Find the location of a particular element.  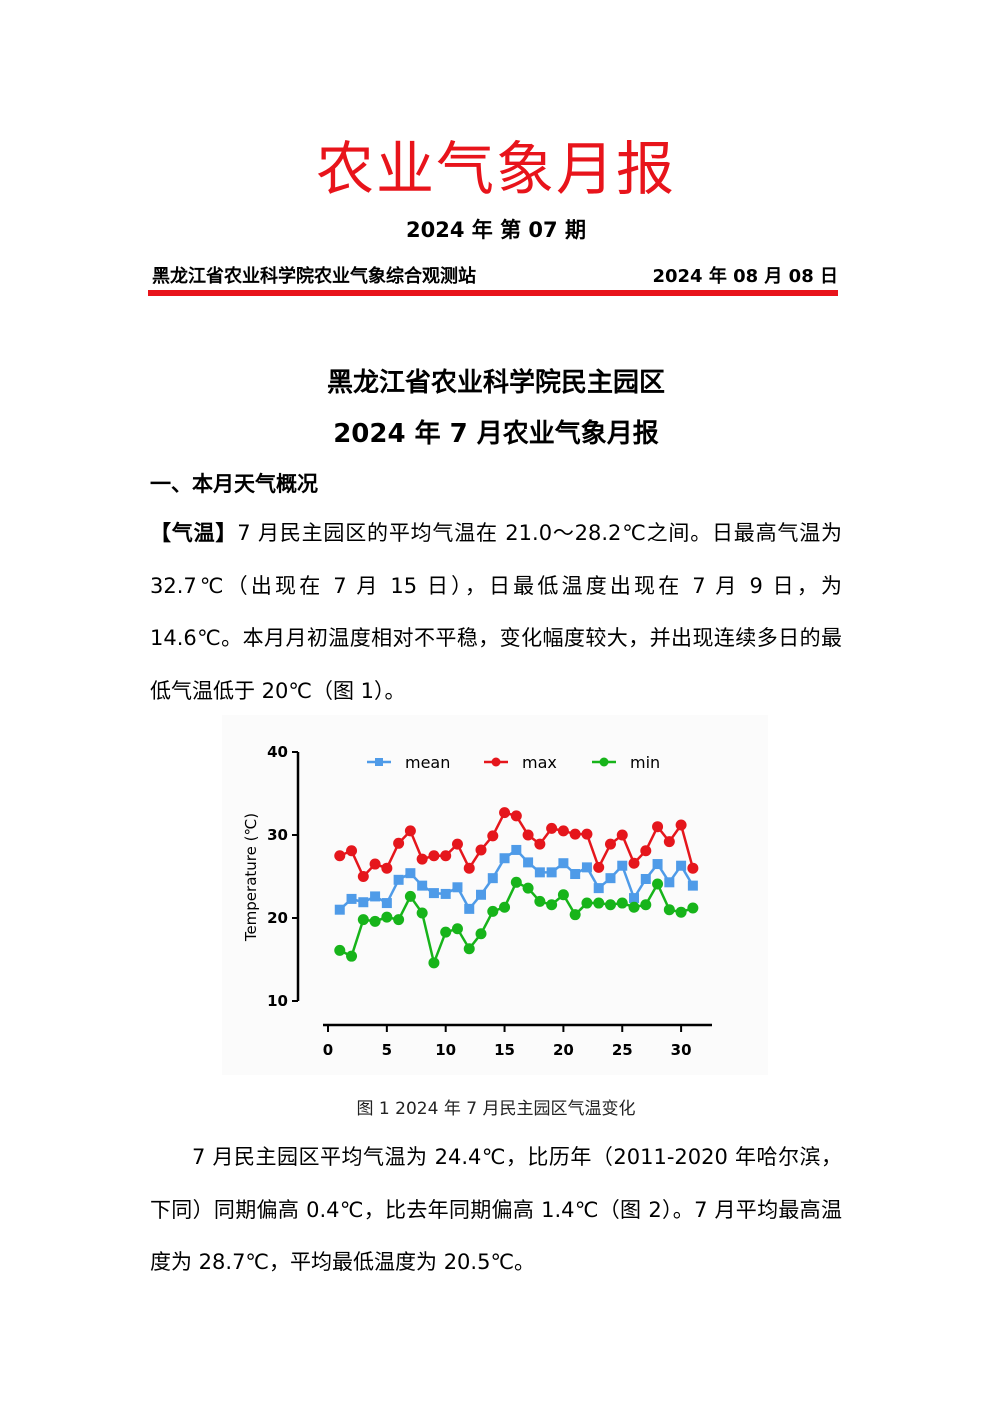

series-line-min is located at coordinates (516, 924).